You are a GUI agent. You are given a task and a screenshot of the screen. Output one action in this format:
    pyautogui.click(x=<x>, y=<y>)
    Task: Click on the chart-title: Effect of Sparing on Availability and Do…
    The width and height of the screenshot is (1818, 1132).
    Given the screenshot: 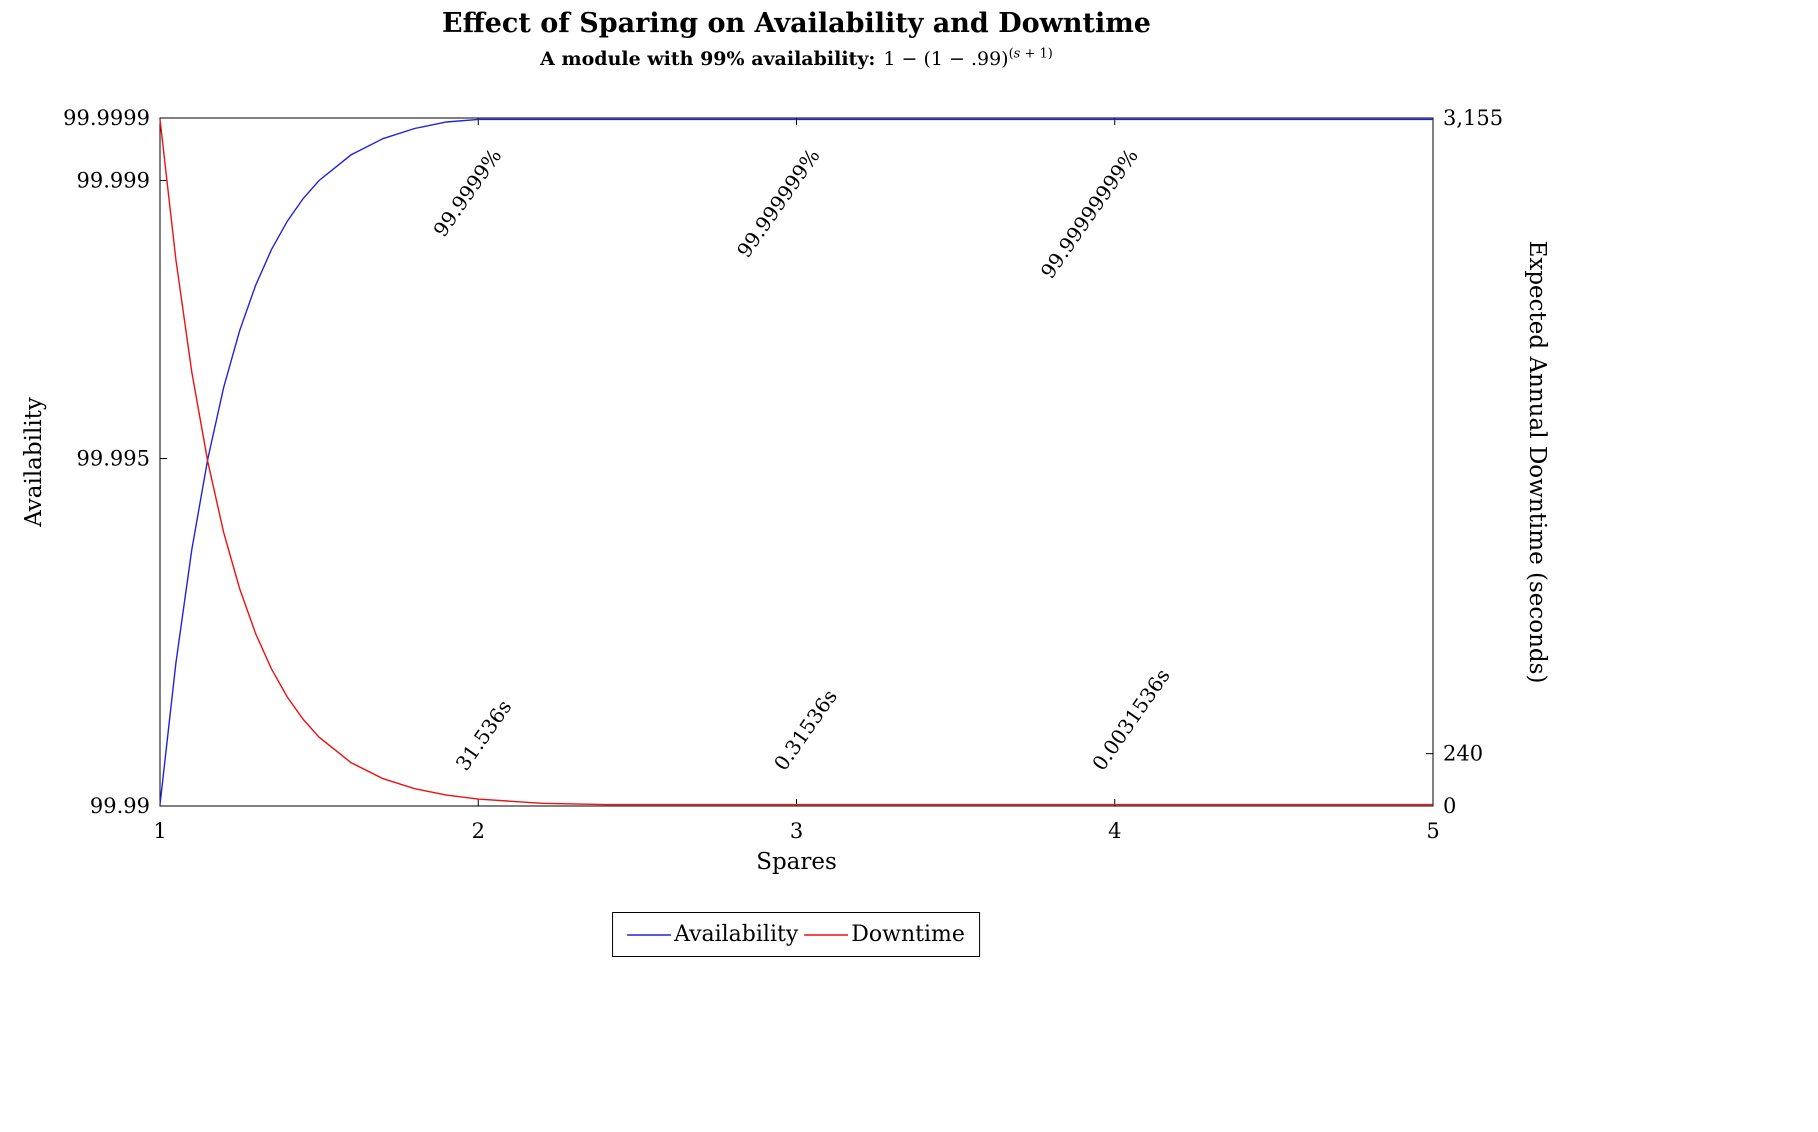 What is the action you would take?
    pyautogui.click(x=796, y=23)
    